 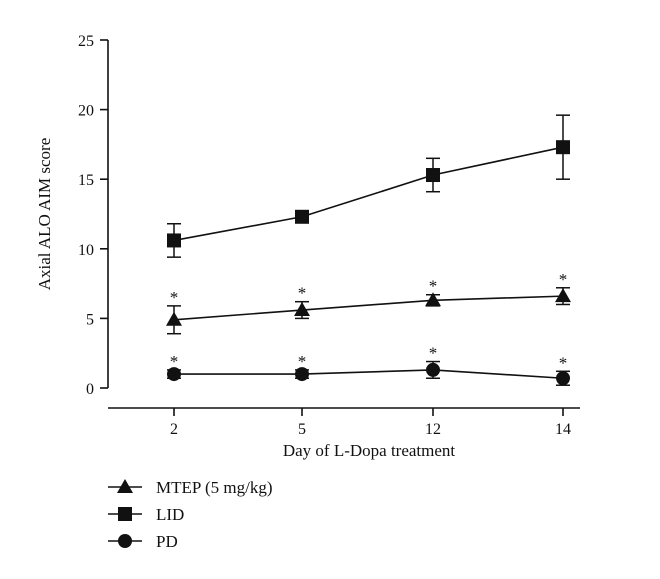 I want to click on x-tick-label: 14, so click(x=563, y=429).